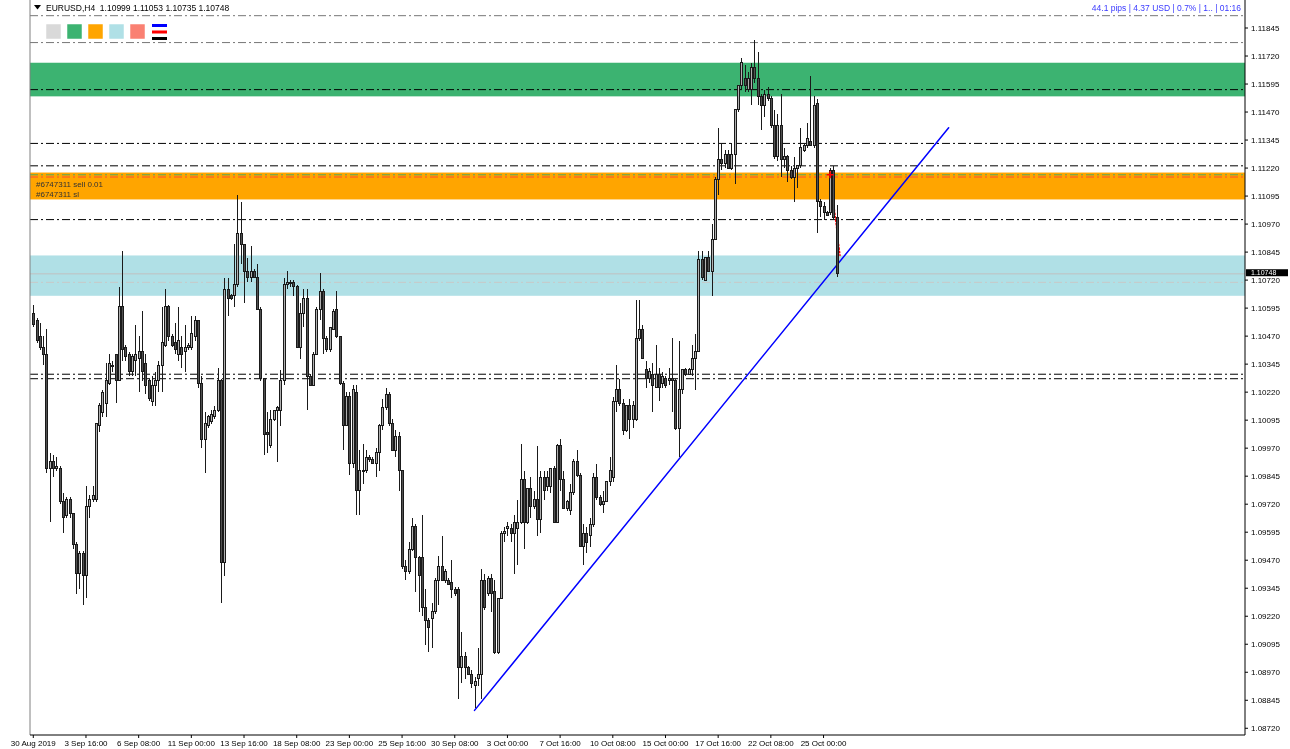 The image size is (1290, 749). I want to click on y-tick-label: 1.11595, so click(1265, 84).